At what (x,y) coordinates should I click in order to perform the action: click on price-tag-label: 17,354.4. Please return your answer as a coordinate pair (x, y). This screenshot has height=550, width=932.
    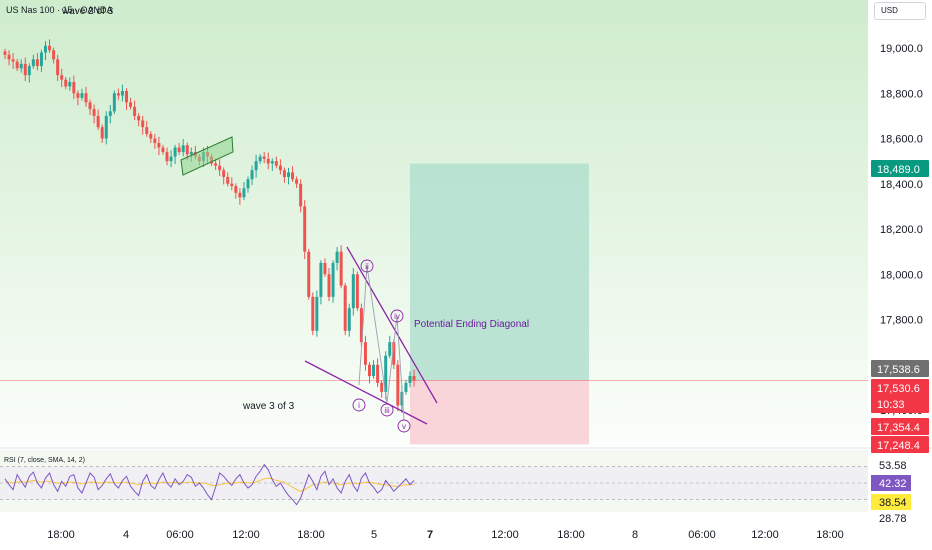
    Looking at the image, I should click on (898, 428).